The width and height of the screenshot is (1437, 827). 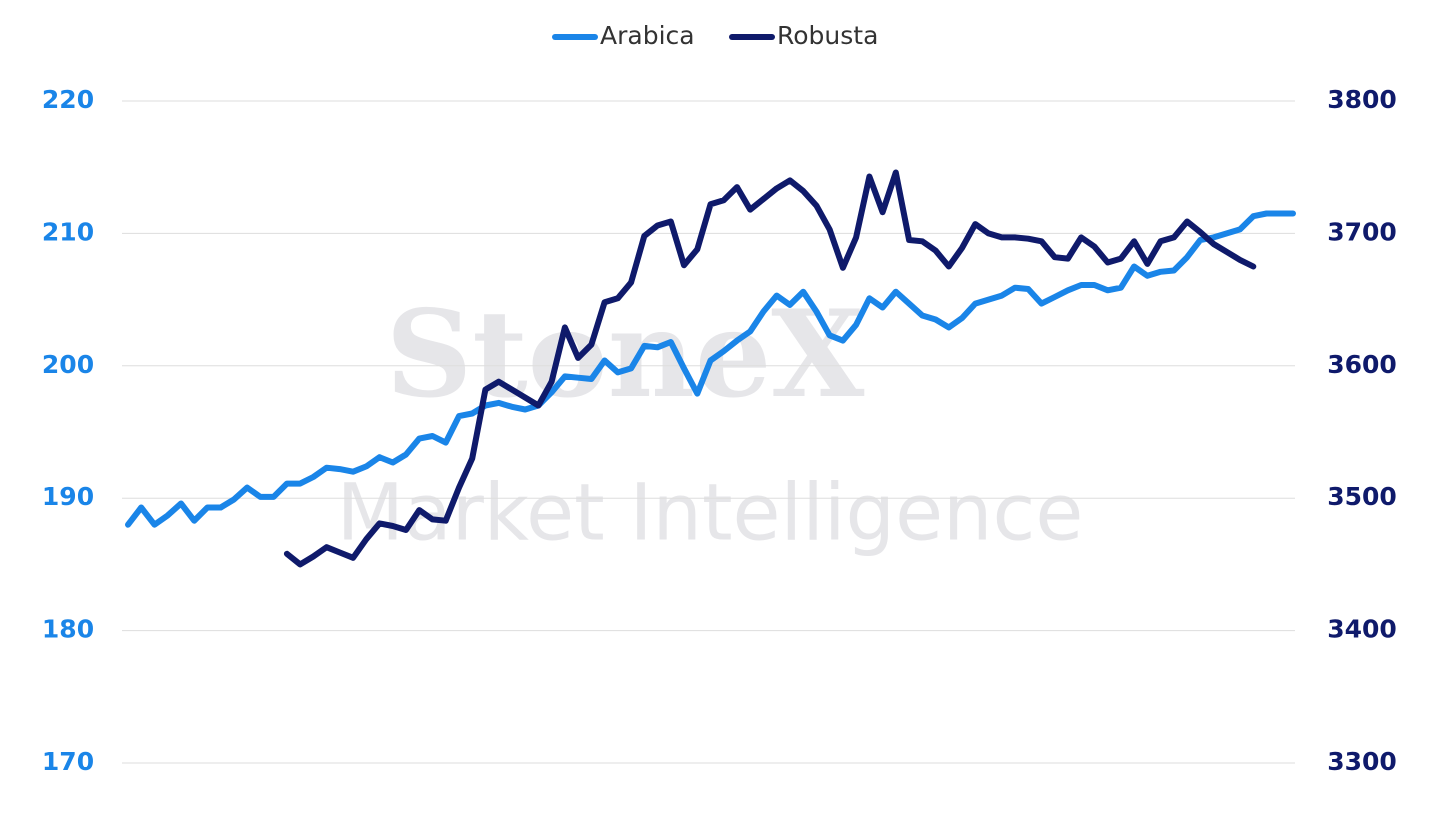 What do you see at coordinates (1362, 99) in the screenshot?
I see `y2-tick-label: 3800` at bounding box center [1362, 99].